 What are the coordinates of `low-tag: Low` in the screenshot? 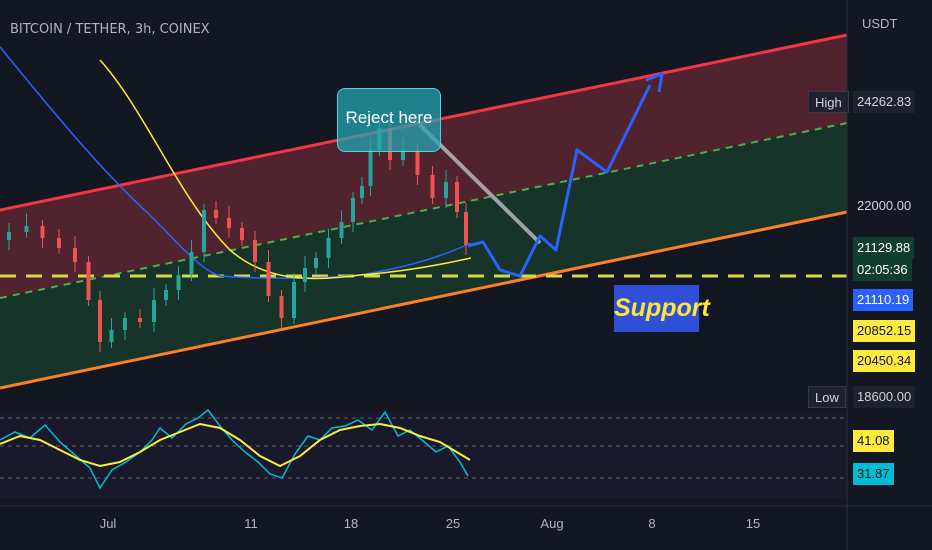 It's located at (827, 397).